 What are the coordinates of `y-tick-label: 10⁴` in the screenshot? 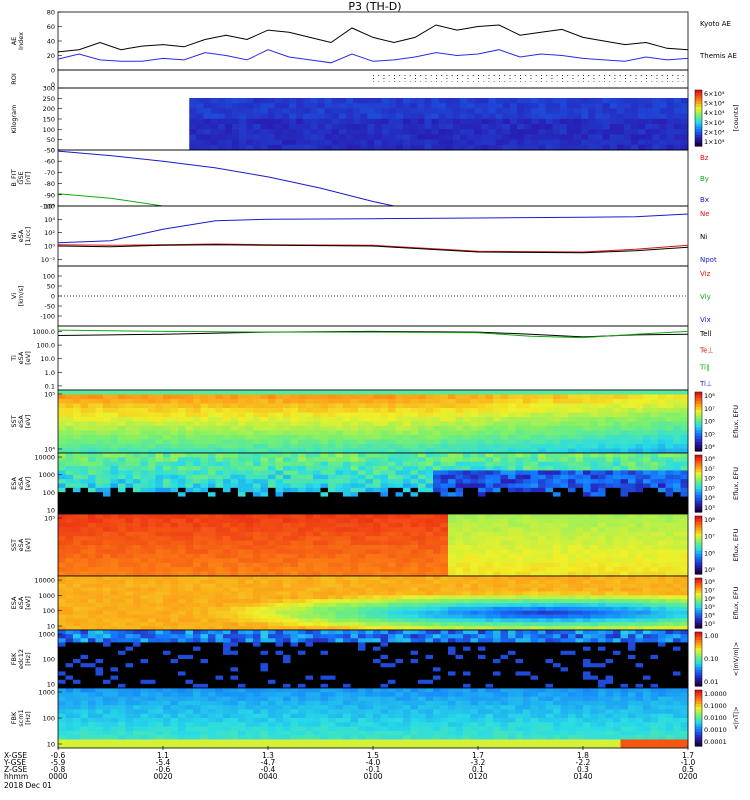 It's located at (49, 220).